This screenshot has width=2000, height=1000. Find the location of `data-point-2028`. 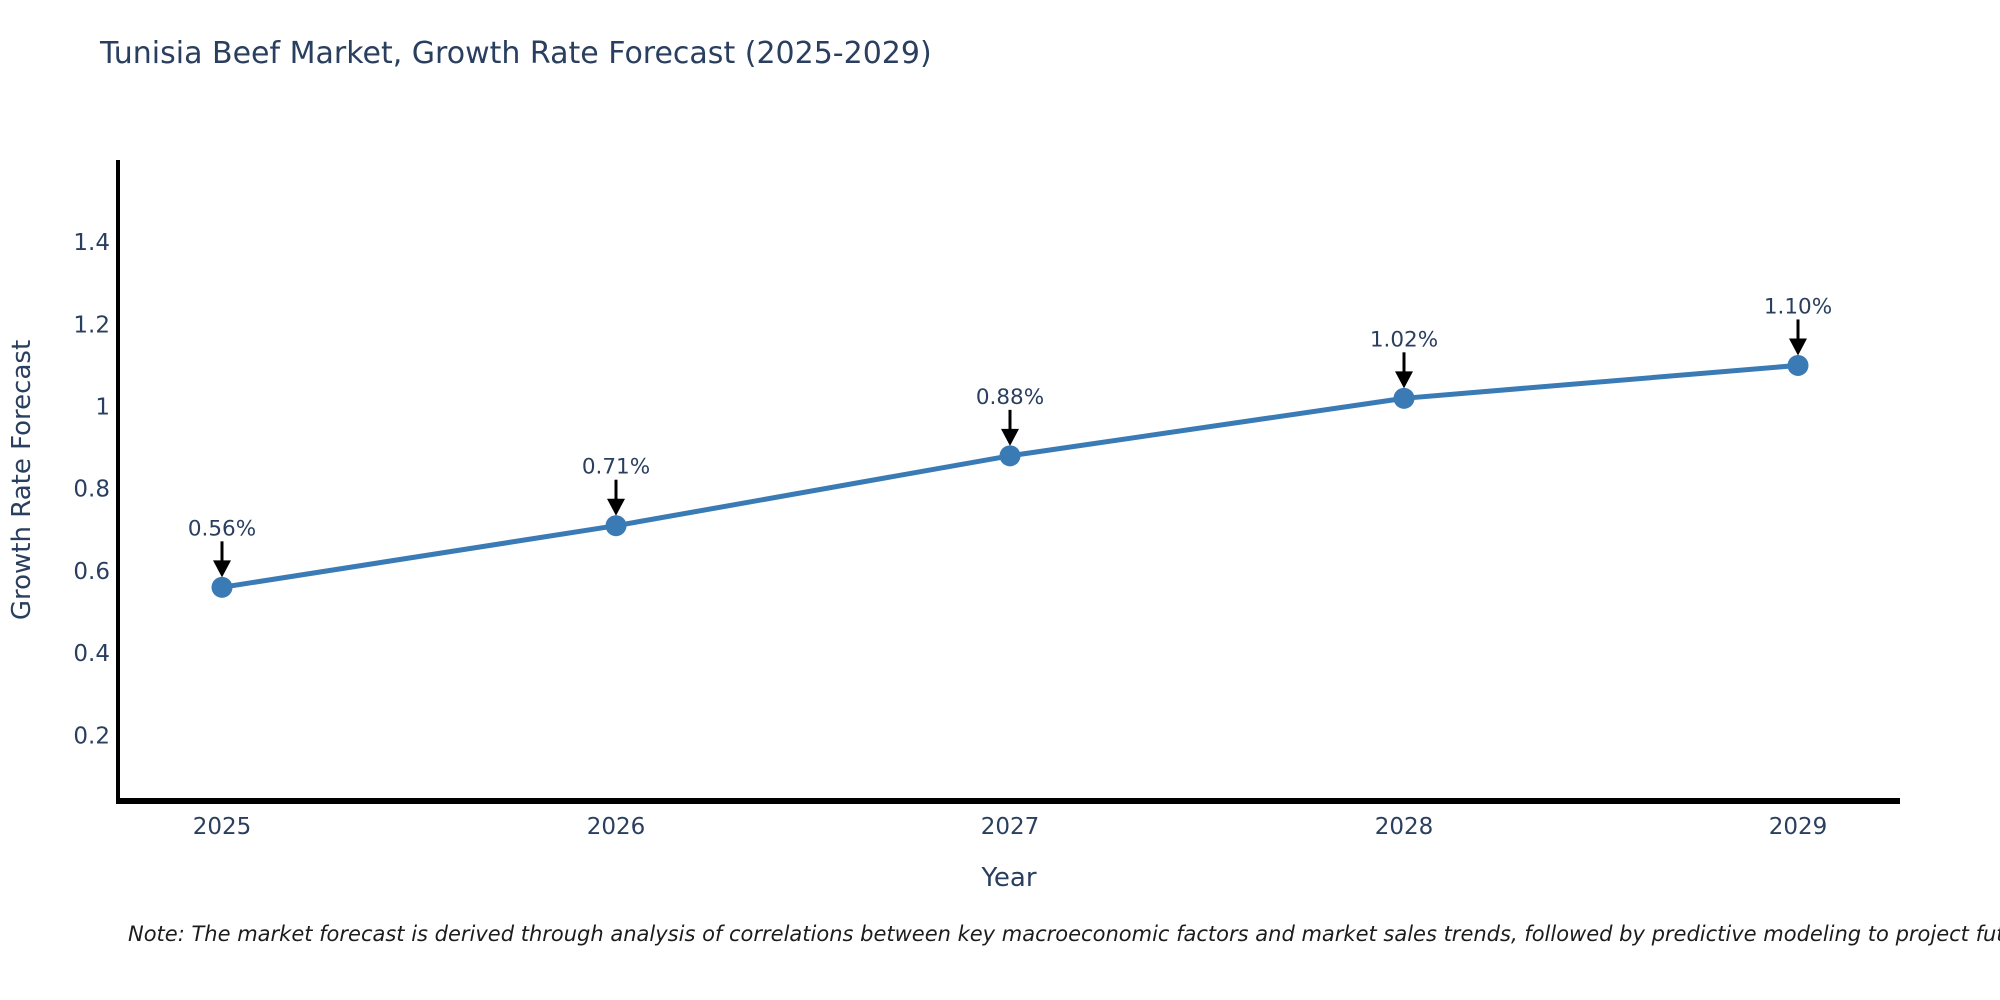

data-point-2028 is located at coordinates (1404, 398).